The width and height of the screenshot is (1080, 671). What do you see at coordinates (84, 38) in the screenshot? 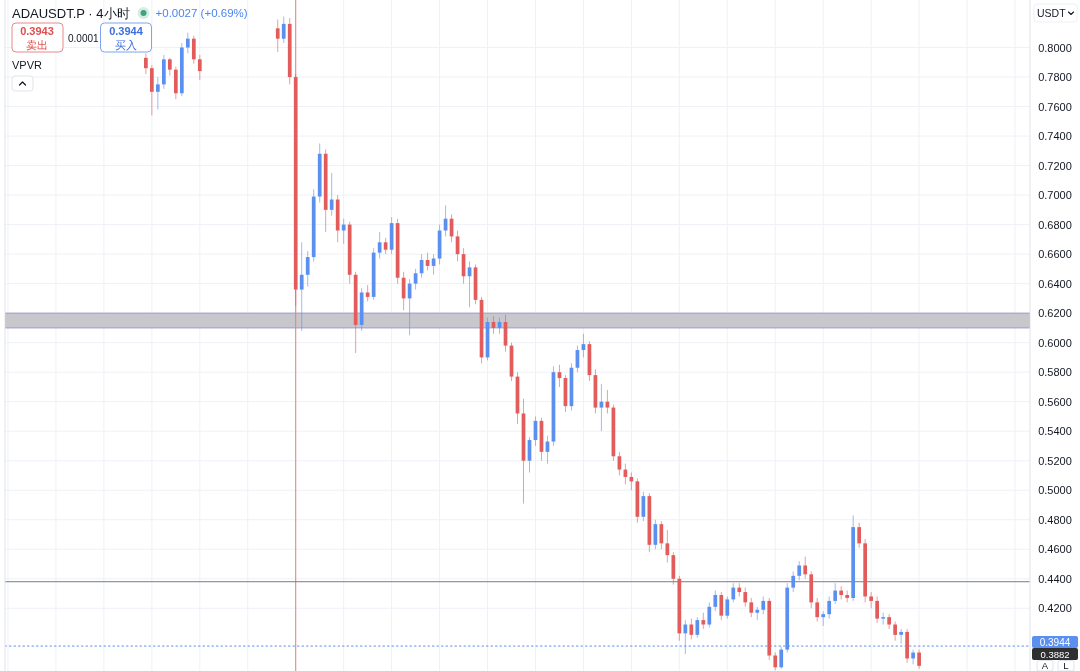
I see `annotation: 0.0001` at bounding box center [84, 38].